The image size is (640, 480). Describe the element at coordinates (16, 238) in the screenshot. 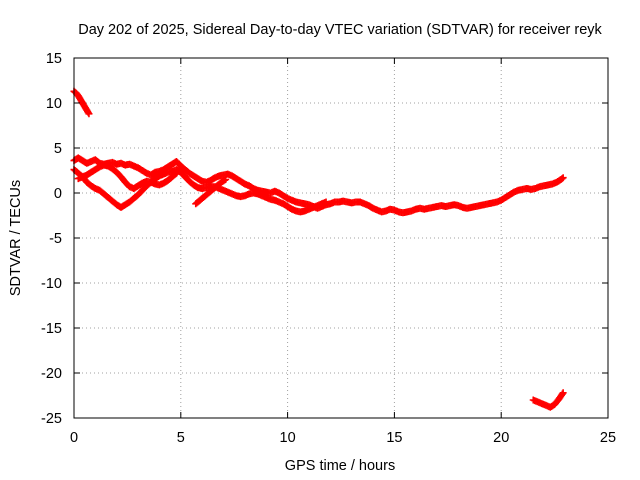

I see `y-axis-label: SDTVAR / TECUs` at that location.